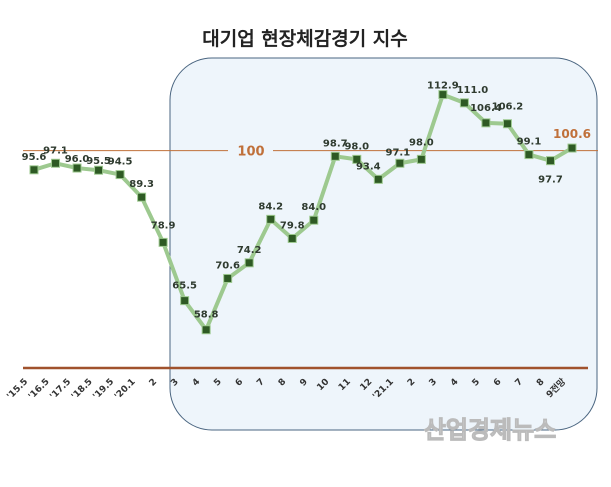 This screenshot has height=487, width=611. Describe the element at coordinates (304, 383) in the screenshot. I see `x-tick-label: 9` at that location.